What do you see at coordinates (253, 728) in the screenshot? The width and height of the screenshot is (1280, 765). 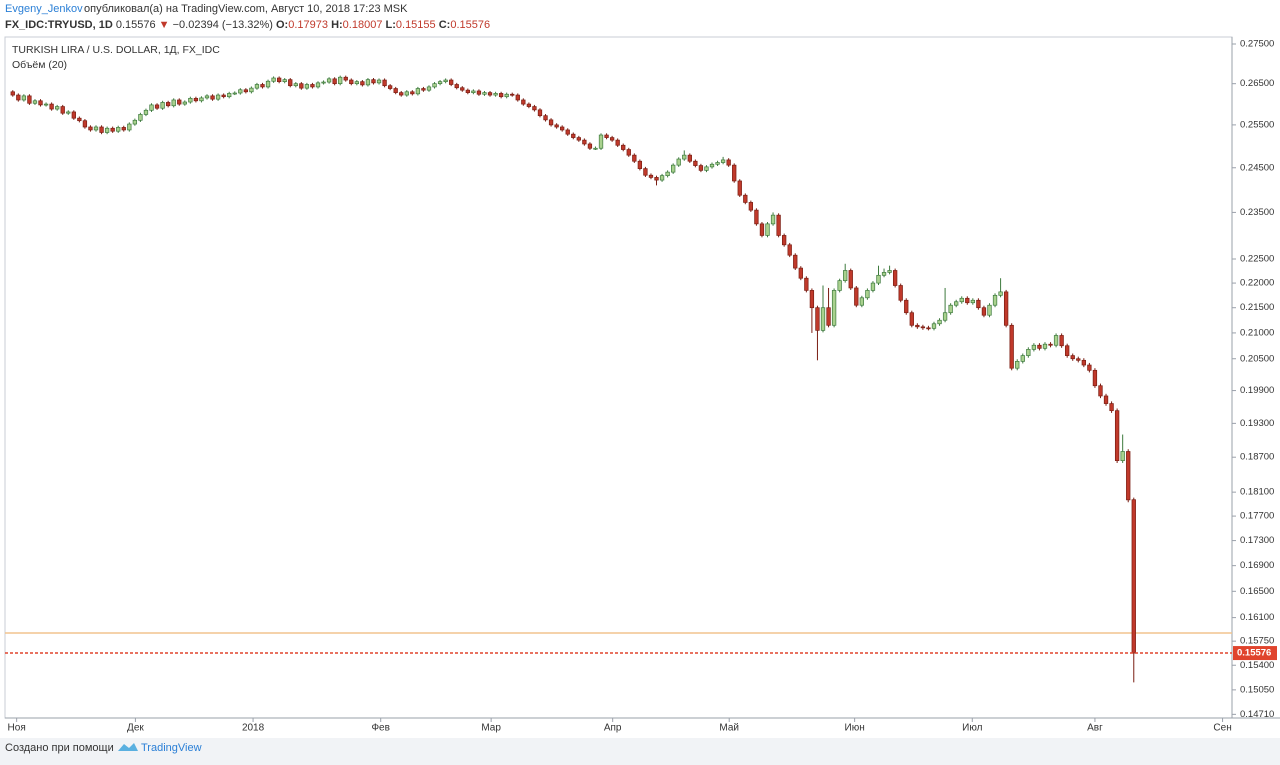 I see `x-tick-label: 2018` at bounding box center [253, 728].